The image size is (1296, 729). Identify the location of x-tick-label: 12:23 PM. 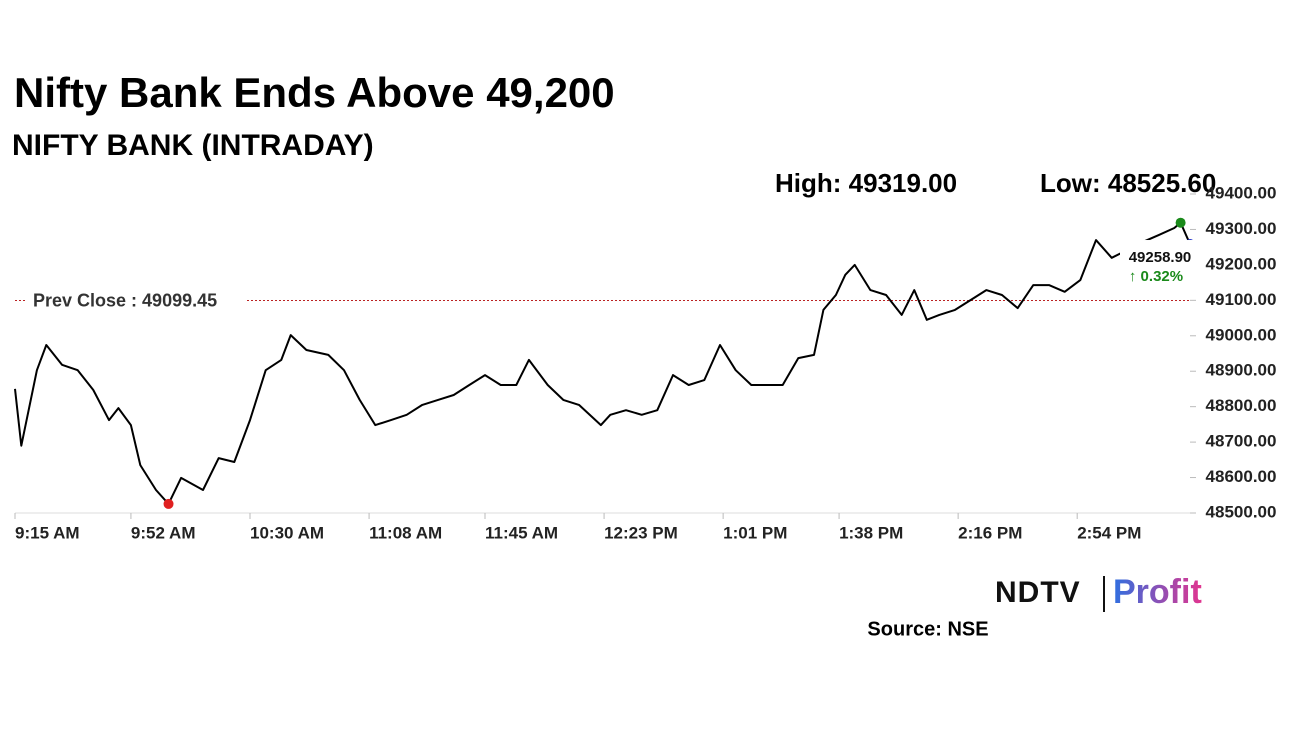
(641, 532).